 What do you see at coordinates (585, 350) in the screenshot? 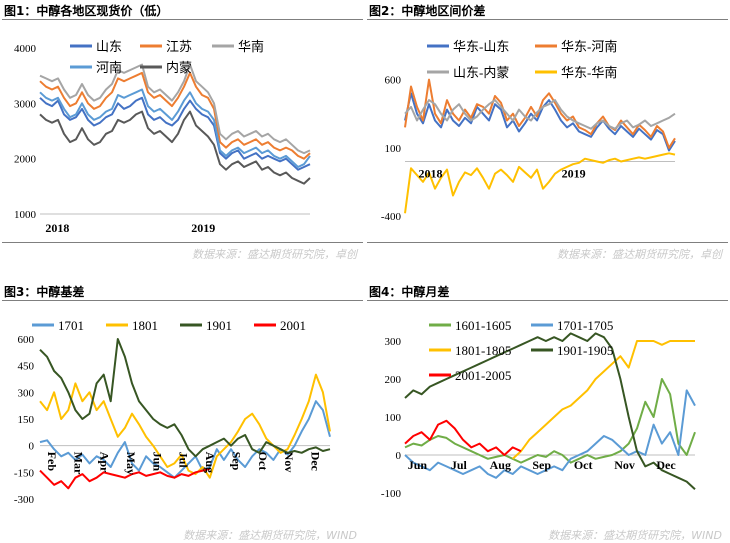
I see `legend-label: 1901-1905` at bounding box center [585, 350].